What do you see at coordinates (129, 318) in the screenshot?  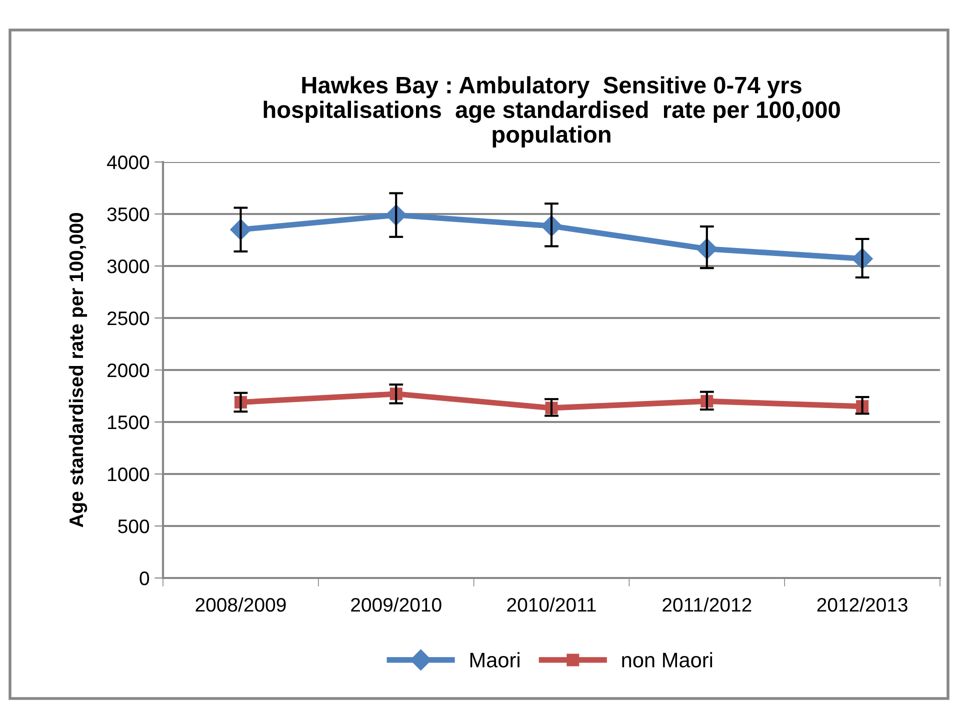 I see `y-tick-label: 2500` at bounding box center [129, 318].